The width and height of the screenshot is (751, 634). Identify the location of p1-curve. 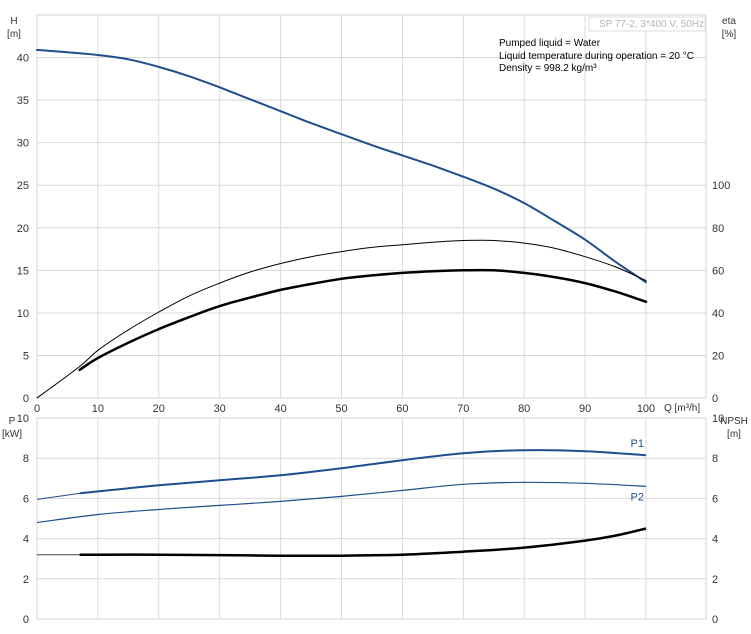
(363, 472).